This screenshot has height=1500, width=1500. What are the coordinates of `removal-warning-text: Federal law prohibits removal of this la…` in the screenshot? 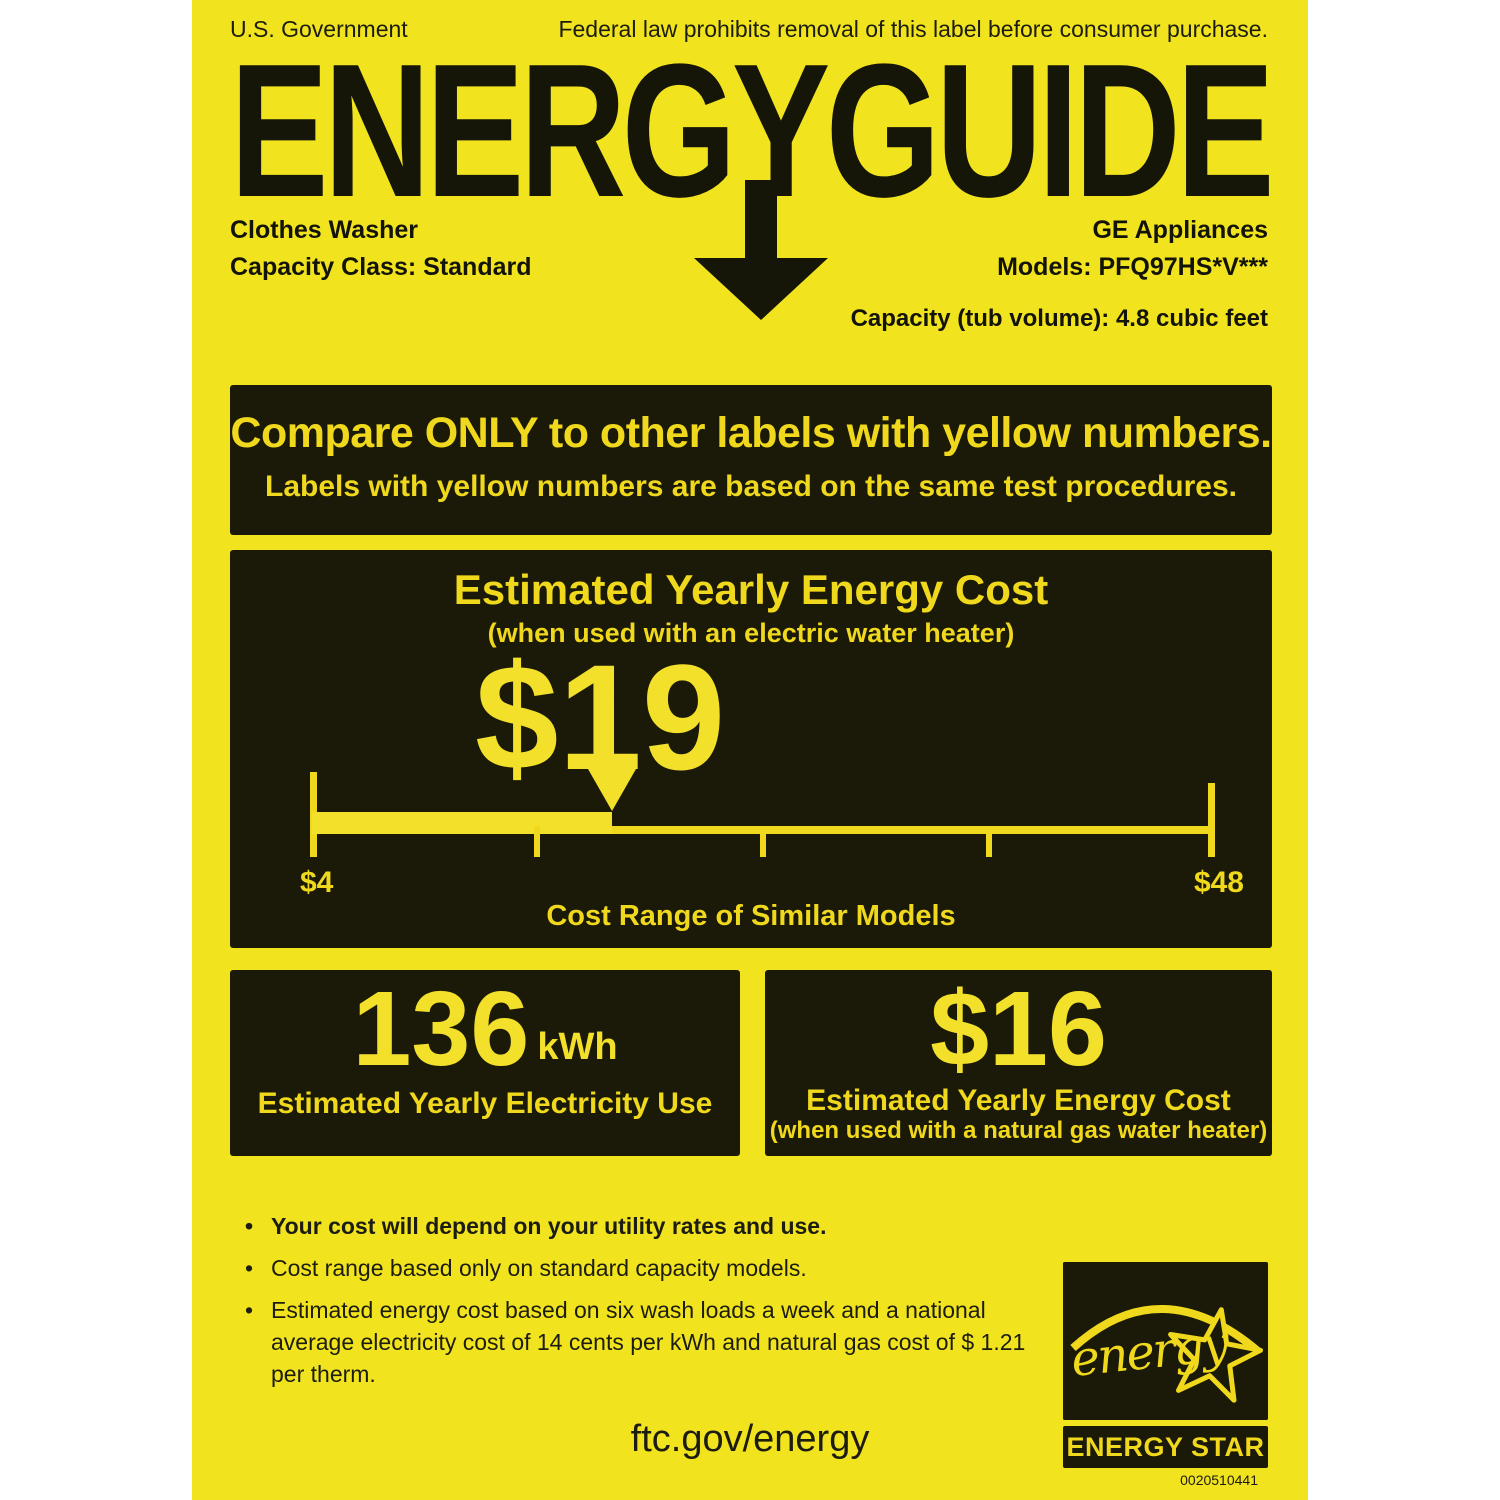 It's located at (913, 29).